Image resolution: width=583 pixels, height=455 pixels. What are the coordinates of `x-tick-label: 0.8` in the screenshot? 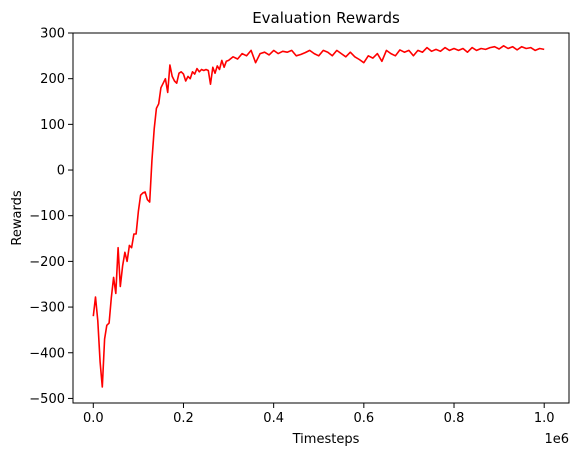 It's located at (454, 418).